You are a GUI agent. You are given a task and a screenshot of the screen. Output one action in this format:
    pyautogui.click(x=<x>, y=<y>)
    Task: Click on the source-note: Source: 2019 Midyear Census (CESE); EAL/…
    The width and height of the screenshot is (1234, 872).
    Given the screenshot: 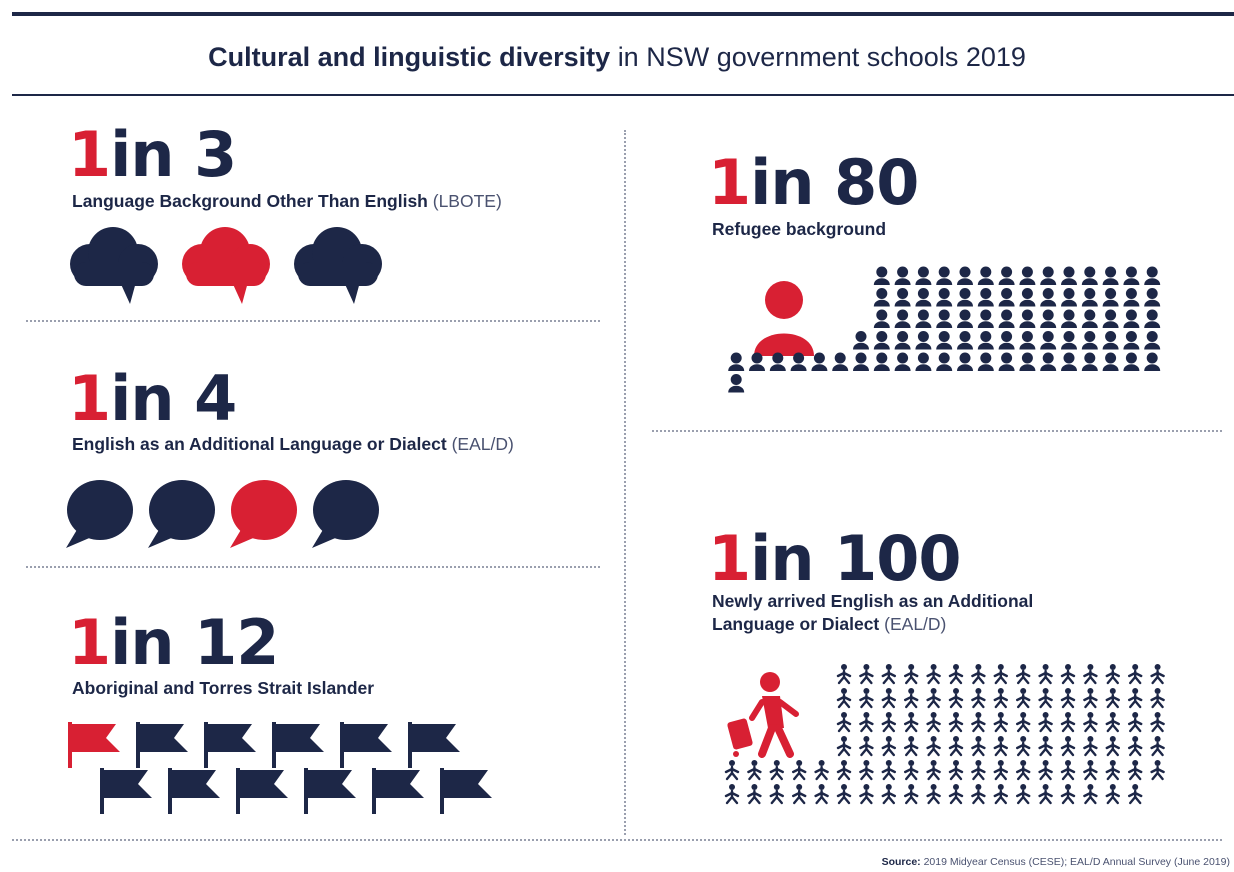 What is the action you would take?
    pyautogui.click(x=1056, y=862)
    